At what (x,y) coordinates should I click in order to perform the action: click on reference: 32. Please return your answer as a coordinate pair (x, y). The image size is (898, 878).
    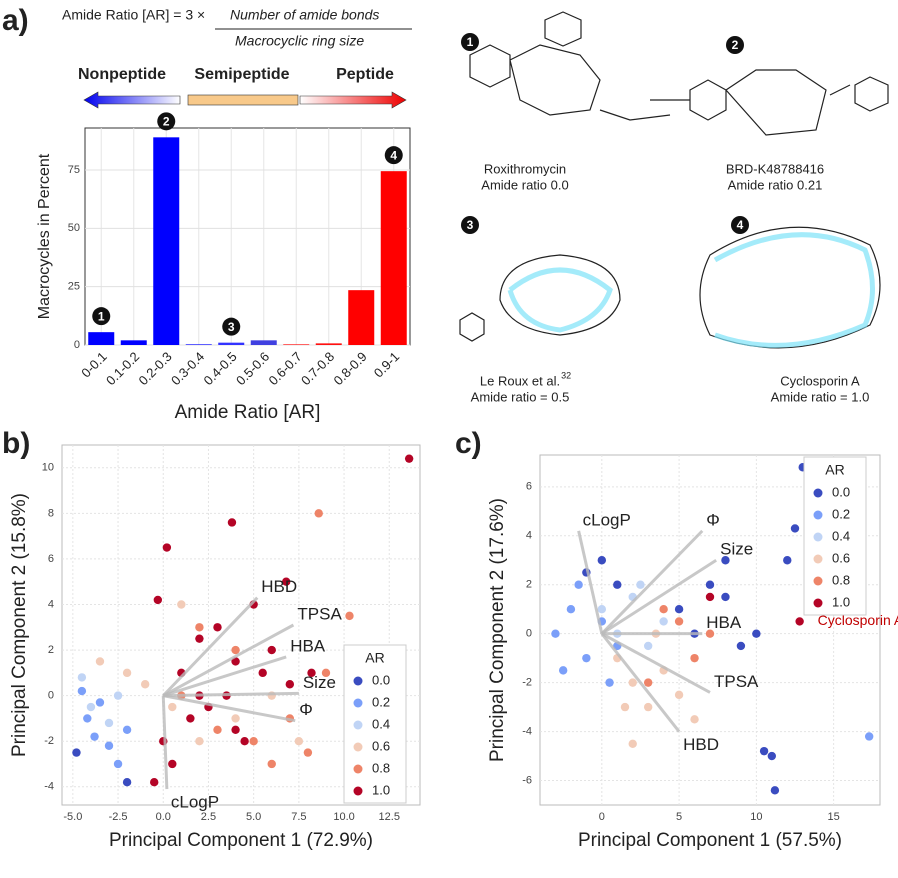
    Looking at the image, I should click on (566, 375).